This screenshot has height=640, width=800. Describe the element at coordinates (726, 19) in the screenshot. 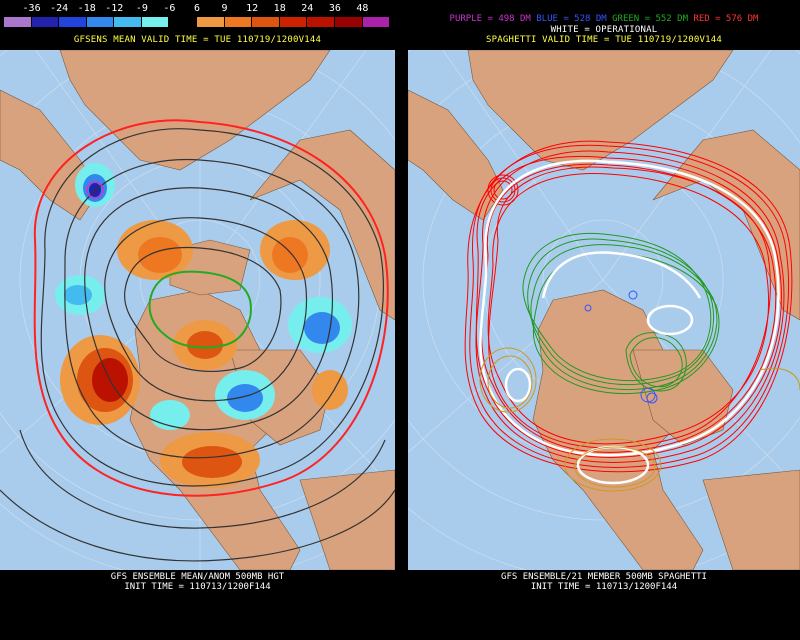

I see `legend-red: RED = 576 DM` at that location.